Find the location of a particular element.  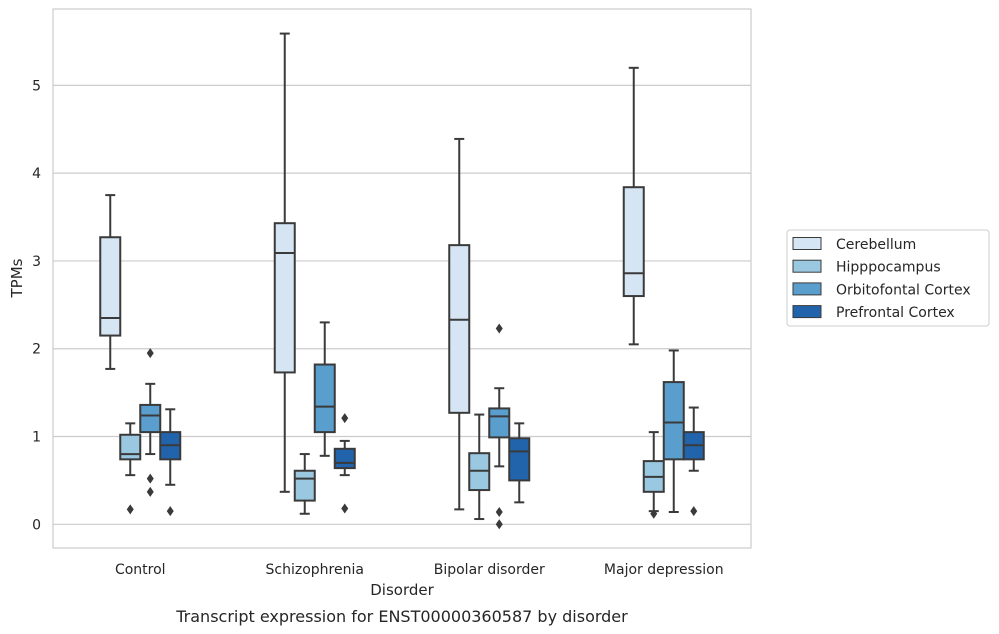

legend-label: Hipppocampus is located at coordinates (888, 268).